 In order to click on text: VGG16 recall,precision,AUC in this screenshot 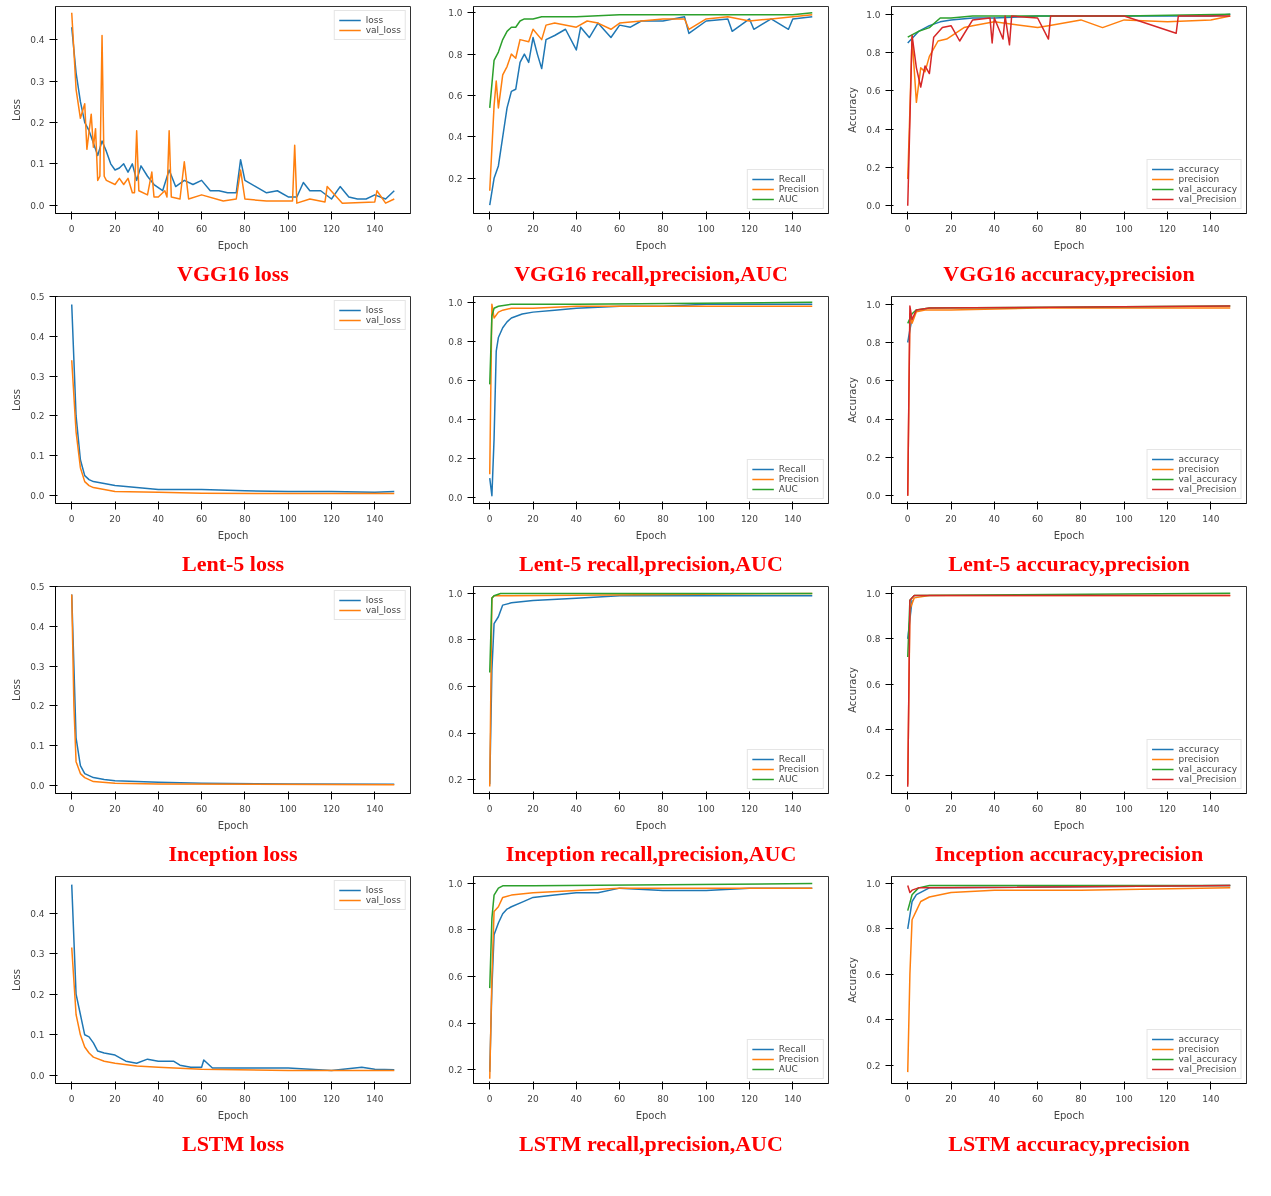, I will do `click(651, 273)`.